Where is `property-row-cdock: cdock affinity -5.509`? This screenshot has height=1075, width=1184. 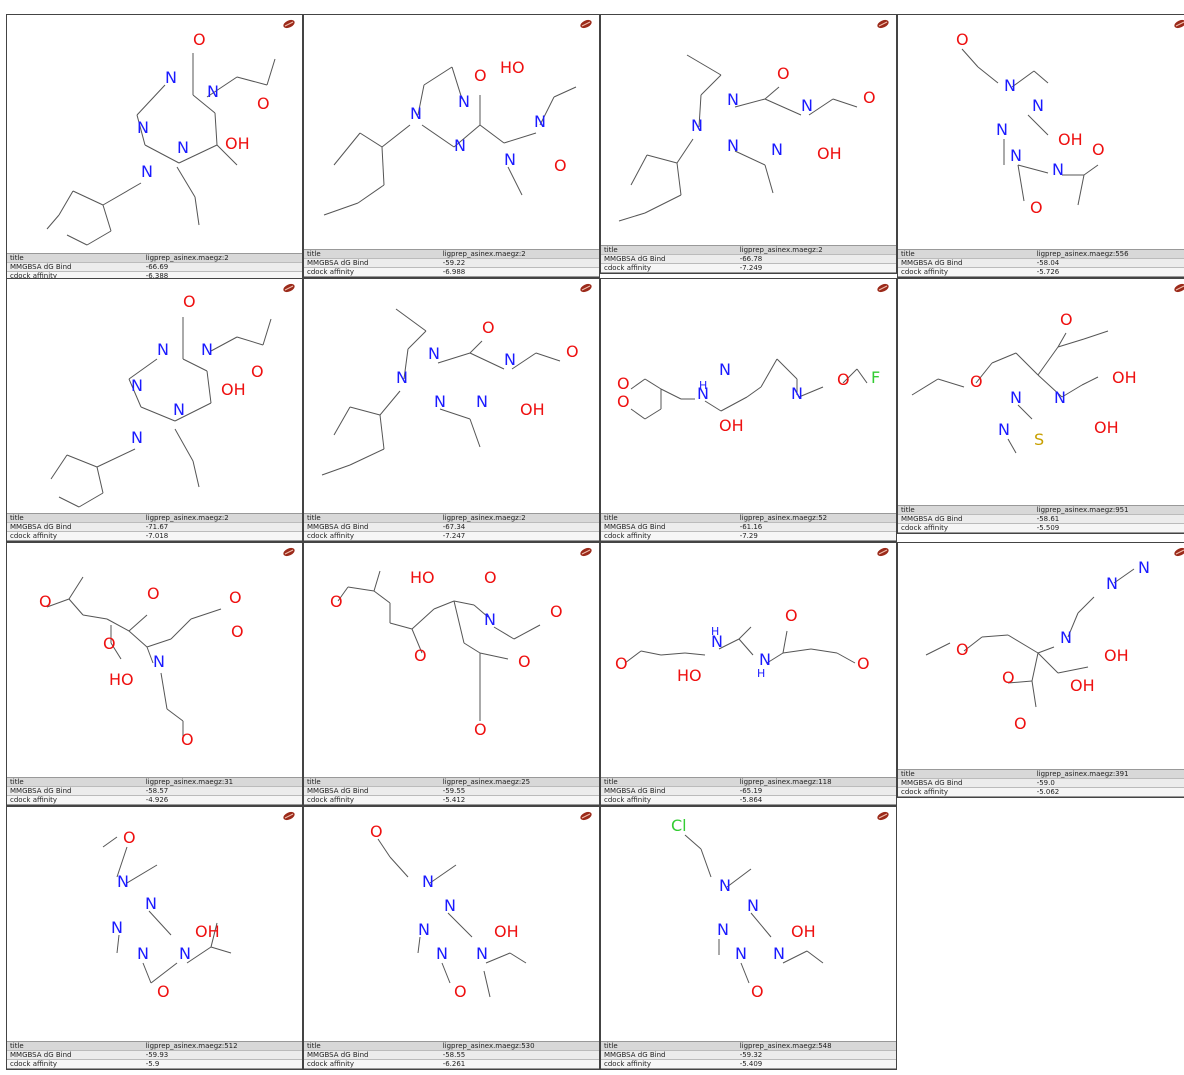 property-row-cdock: cdock affinity -5.509 is located at coordinates (1041, 528).